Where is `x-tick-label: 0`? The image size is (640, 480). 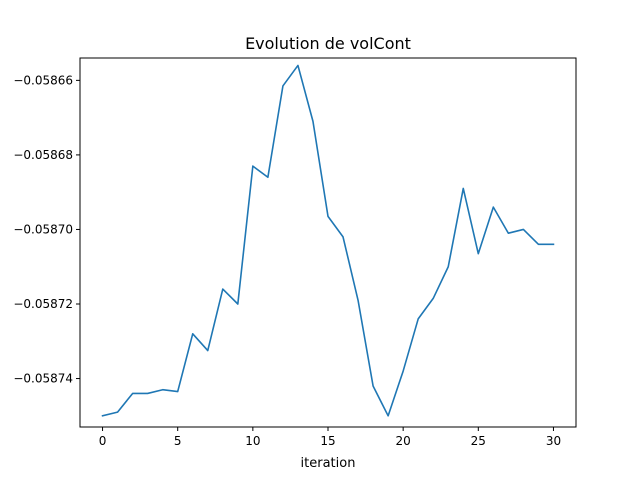
x-tick-label: 0 is located at coordinates (103, 441).